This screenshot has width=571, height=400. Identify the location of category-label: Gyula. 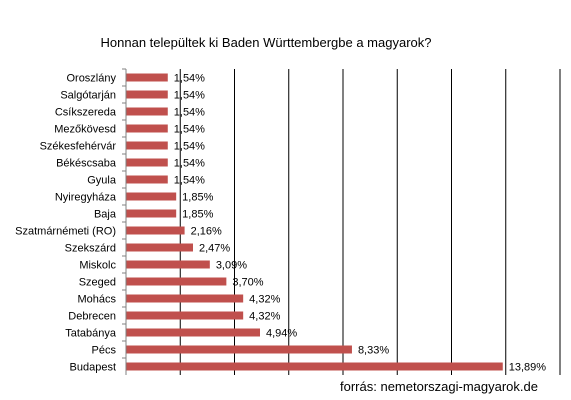
(102, 181).